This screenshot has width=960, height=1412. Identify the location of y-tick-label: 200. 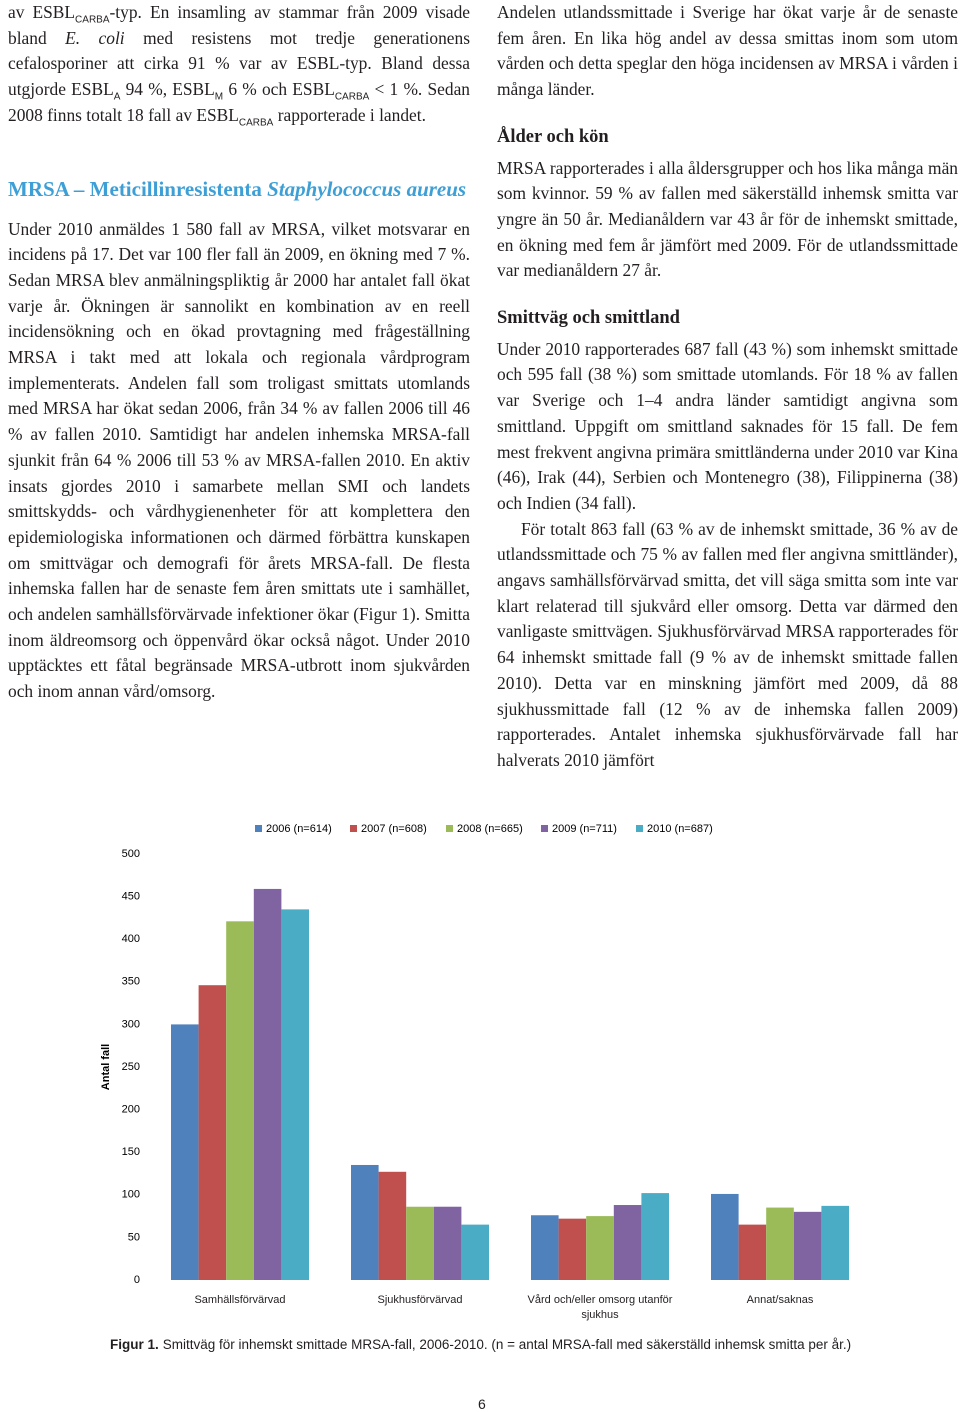
(131, 1110).